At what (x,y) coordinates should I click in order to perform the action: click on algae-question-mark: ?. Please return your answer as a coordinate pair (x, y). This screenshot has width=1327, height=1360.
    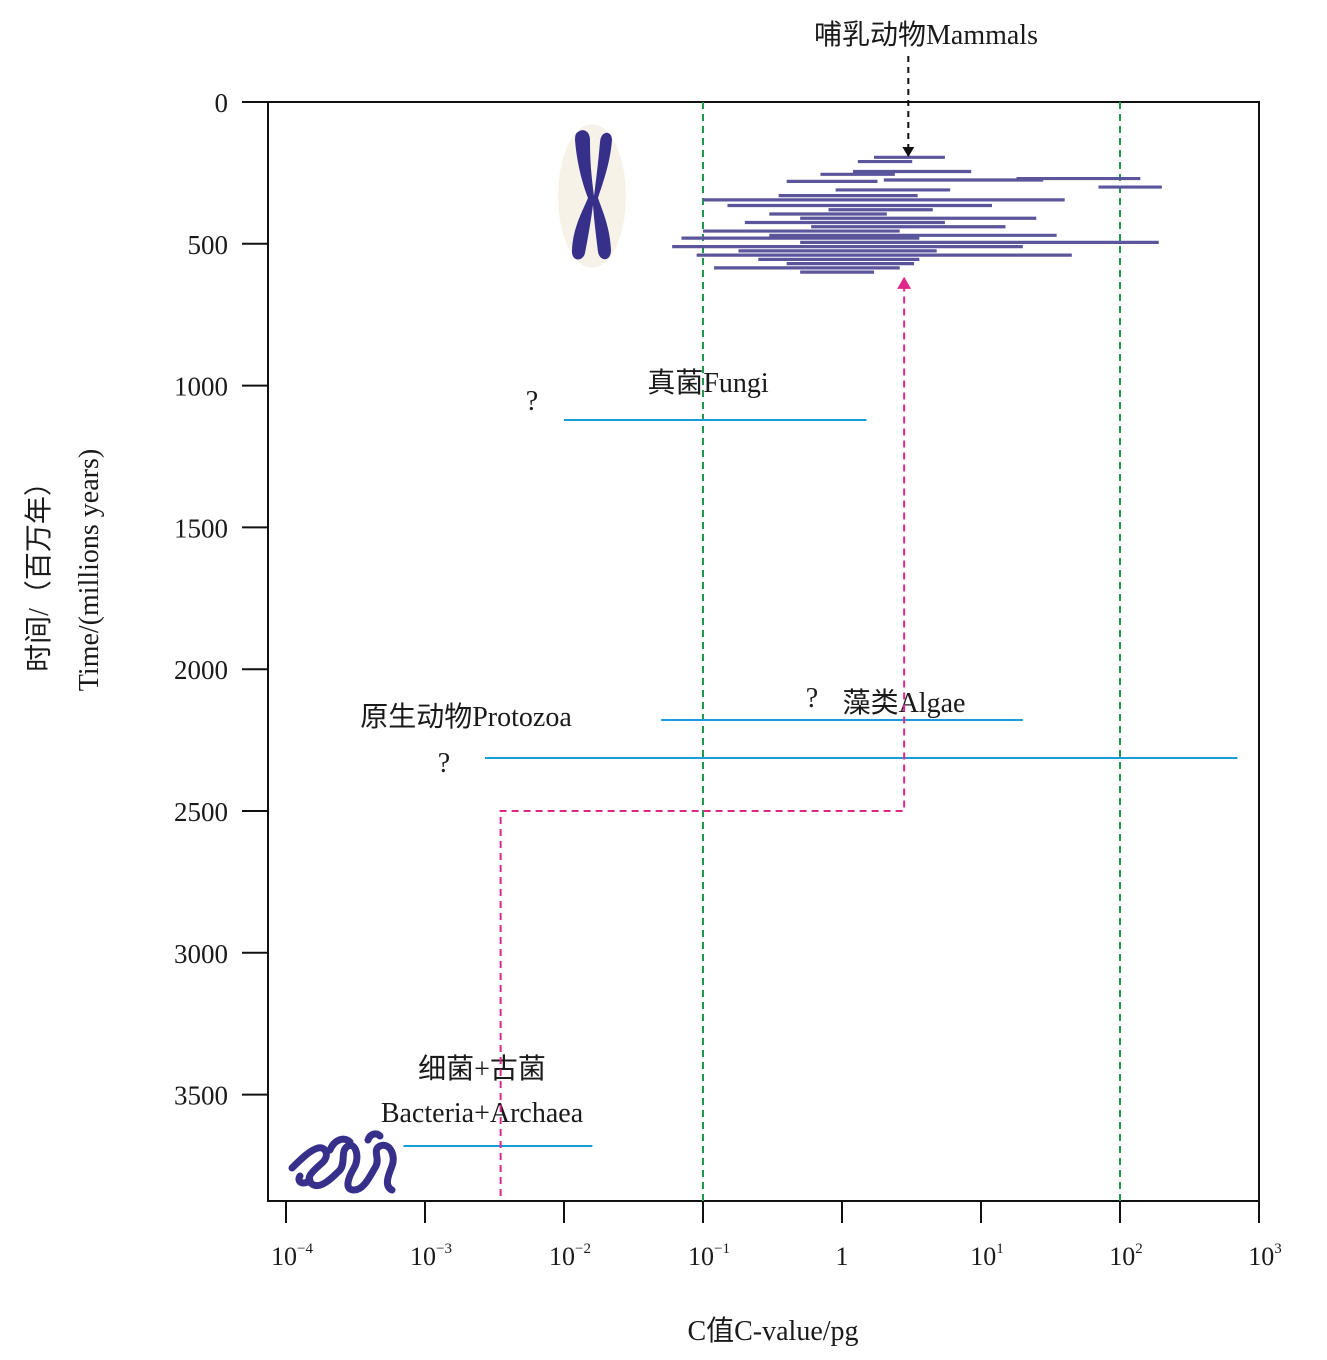
    Looking at the image, I should click on (812, 698).